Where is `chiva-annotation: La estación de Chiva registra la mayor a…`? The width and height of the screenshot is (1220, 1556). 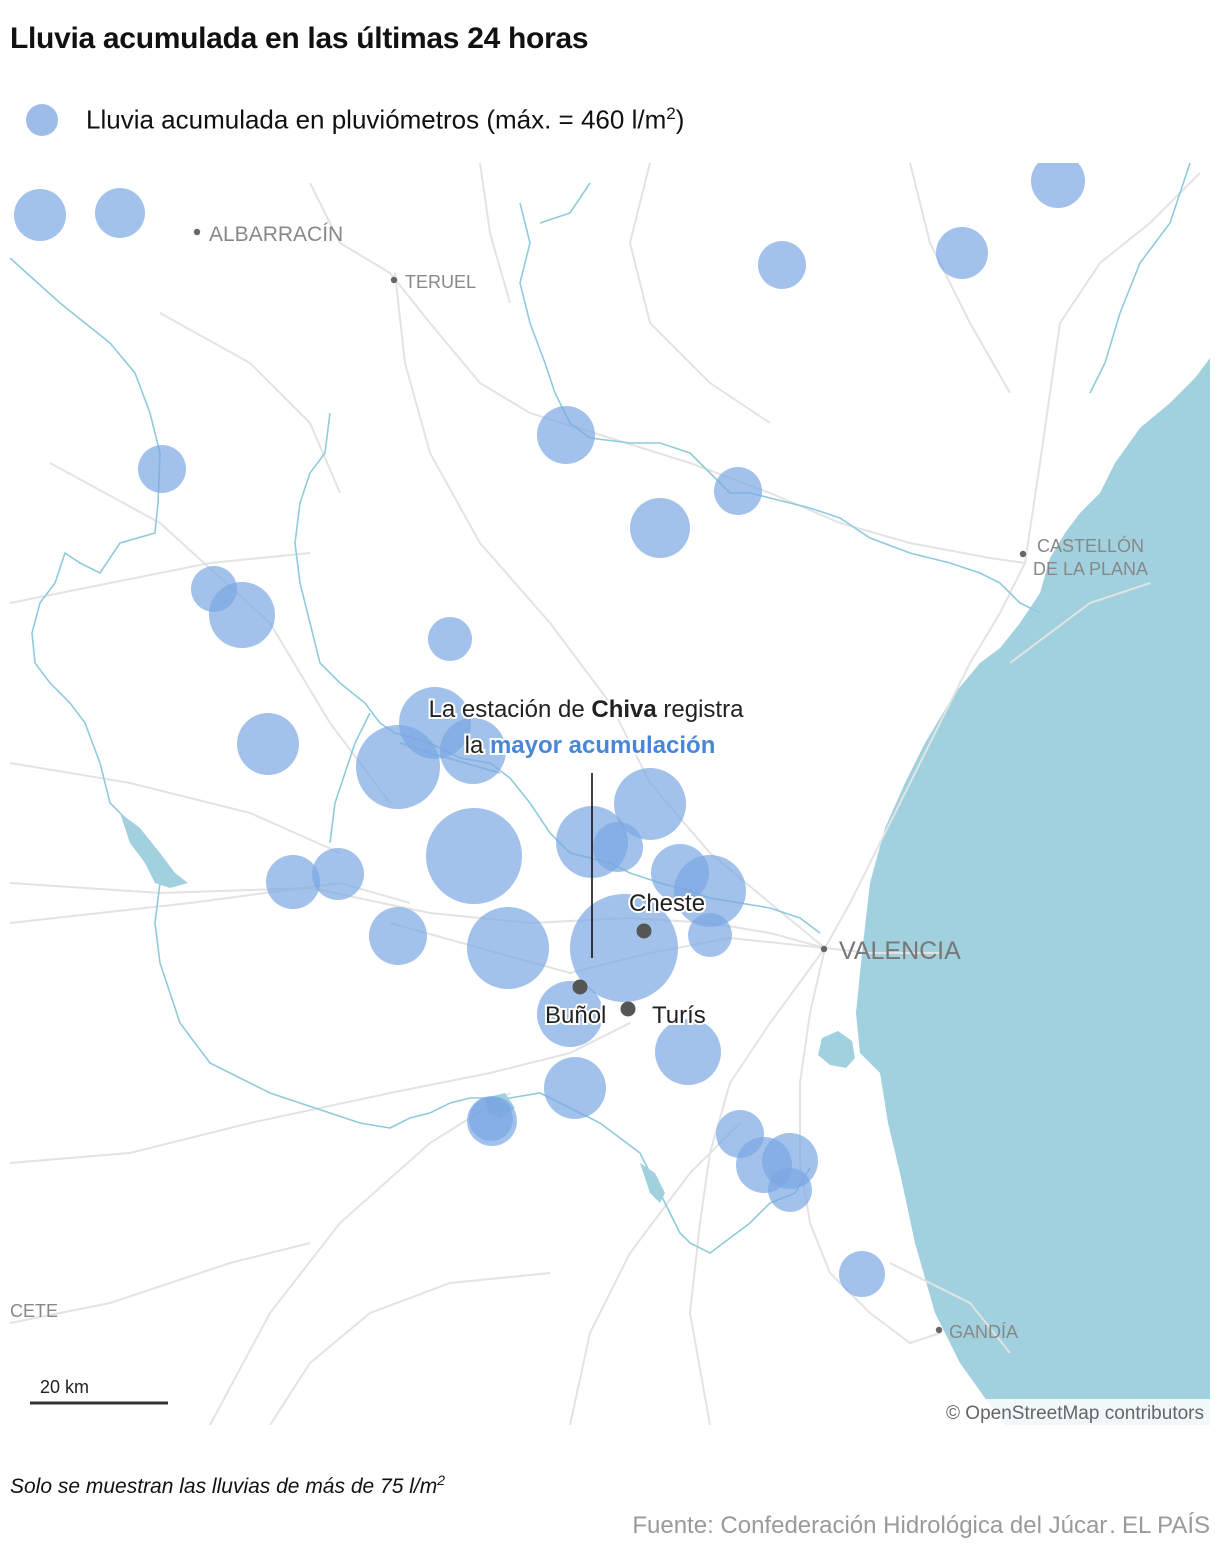 chiva-annotation: La estación de Chiva registra la mayor a… is located at coordinates (586, 826).